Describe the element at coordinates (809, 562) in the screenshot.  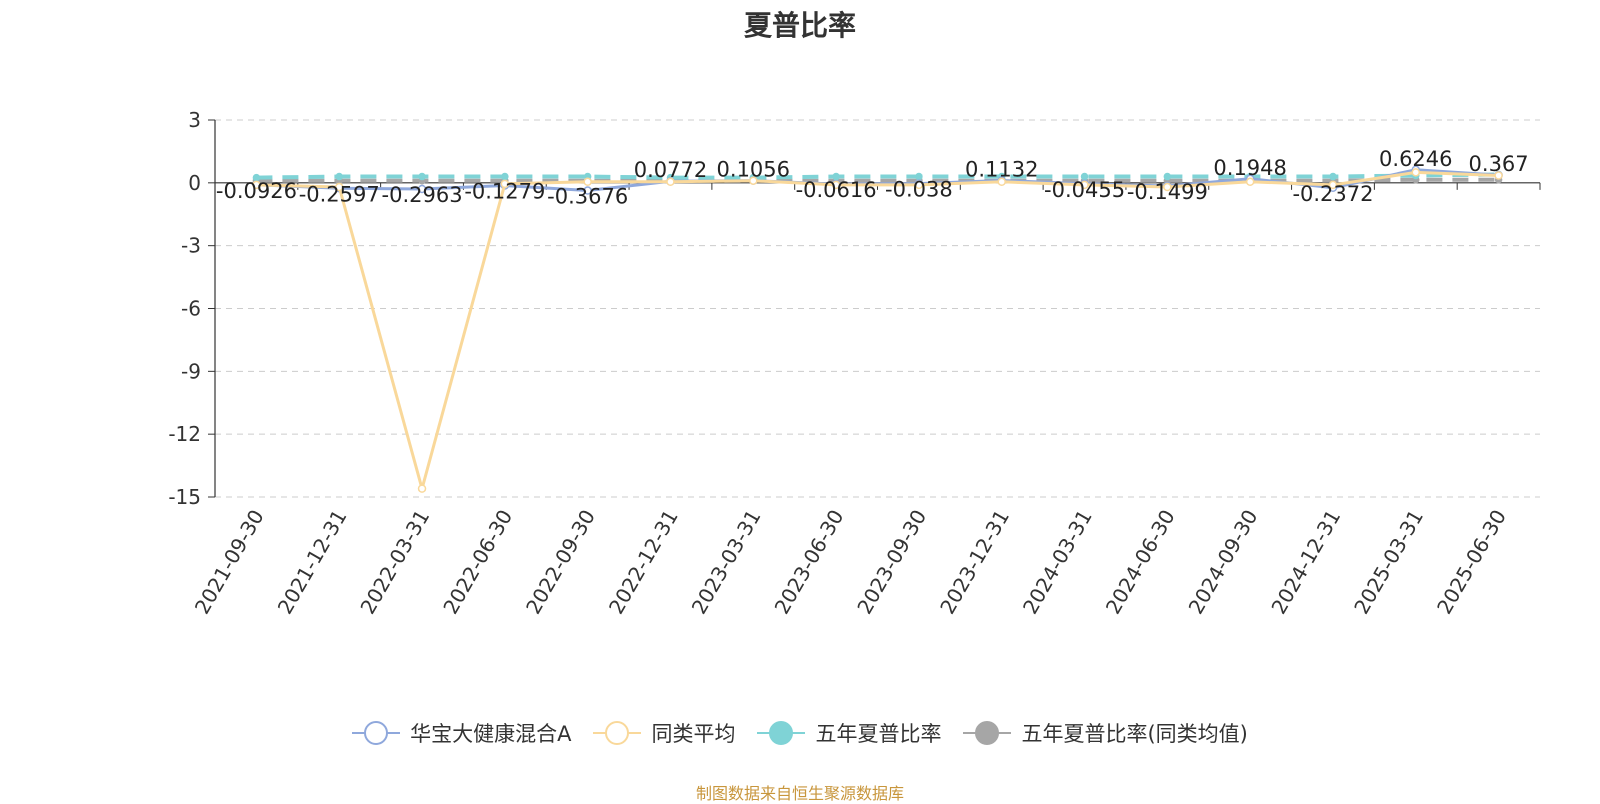
I see `x-tick-label: 2023-06-30` at that location.